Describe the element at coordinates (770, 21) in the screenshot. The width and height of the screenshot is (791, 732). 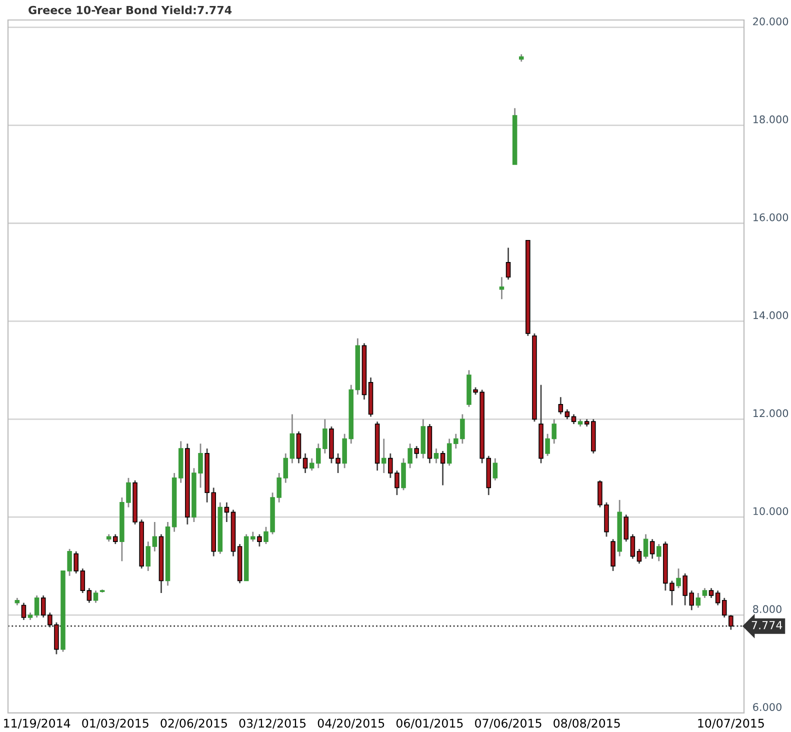
I see `y-tick-label: 20.000` at that location.